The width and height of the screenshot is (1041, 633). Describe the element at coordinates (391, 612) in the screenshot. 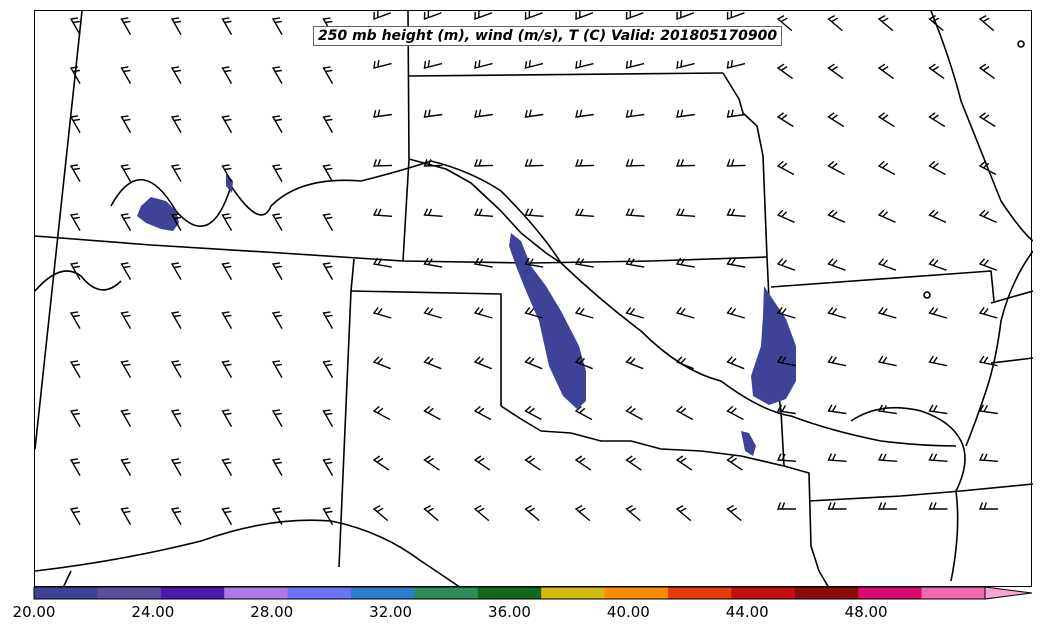

I see `colorbar-tick-label: 32.00` at that location.